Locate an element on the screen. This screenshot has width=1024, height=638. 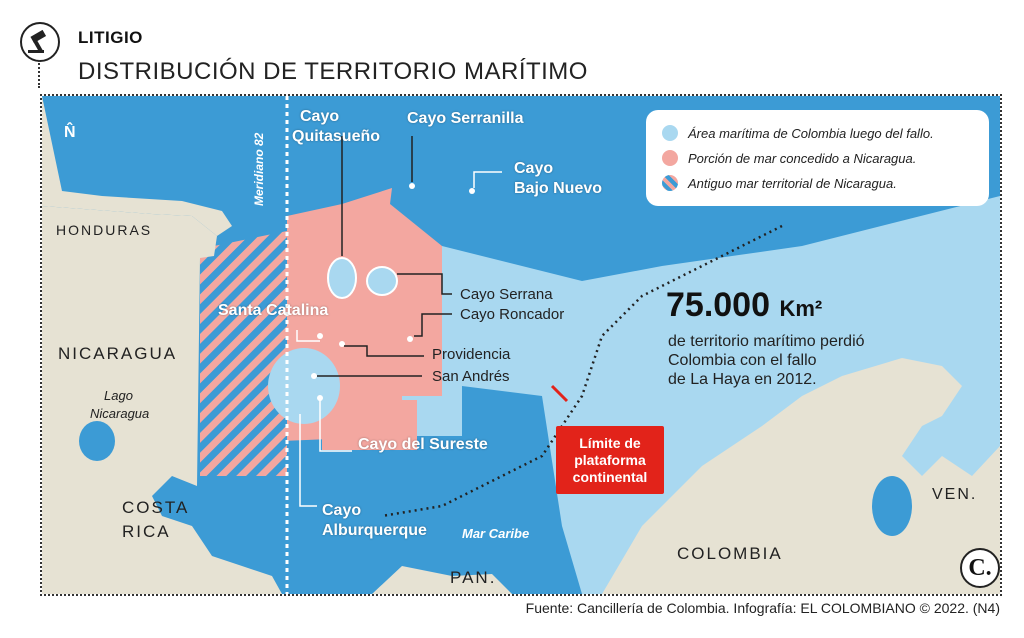
label-lago-2: Nicaragua is located at coordinates (120, 413).